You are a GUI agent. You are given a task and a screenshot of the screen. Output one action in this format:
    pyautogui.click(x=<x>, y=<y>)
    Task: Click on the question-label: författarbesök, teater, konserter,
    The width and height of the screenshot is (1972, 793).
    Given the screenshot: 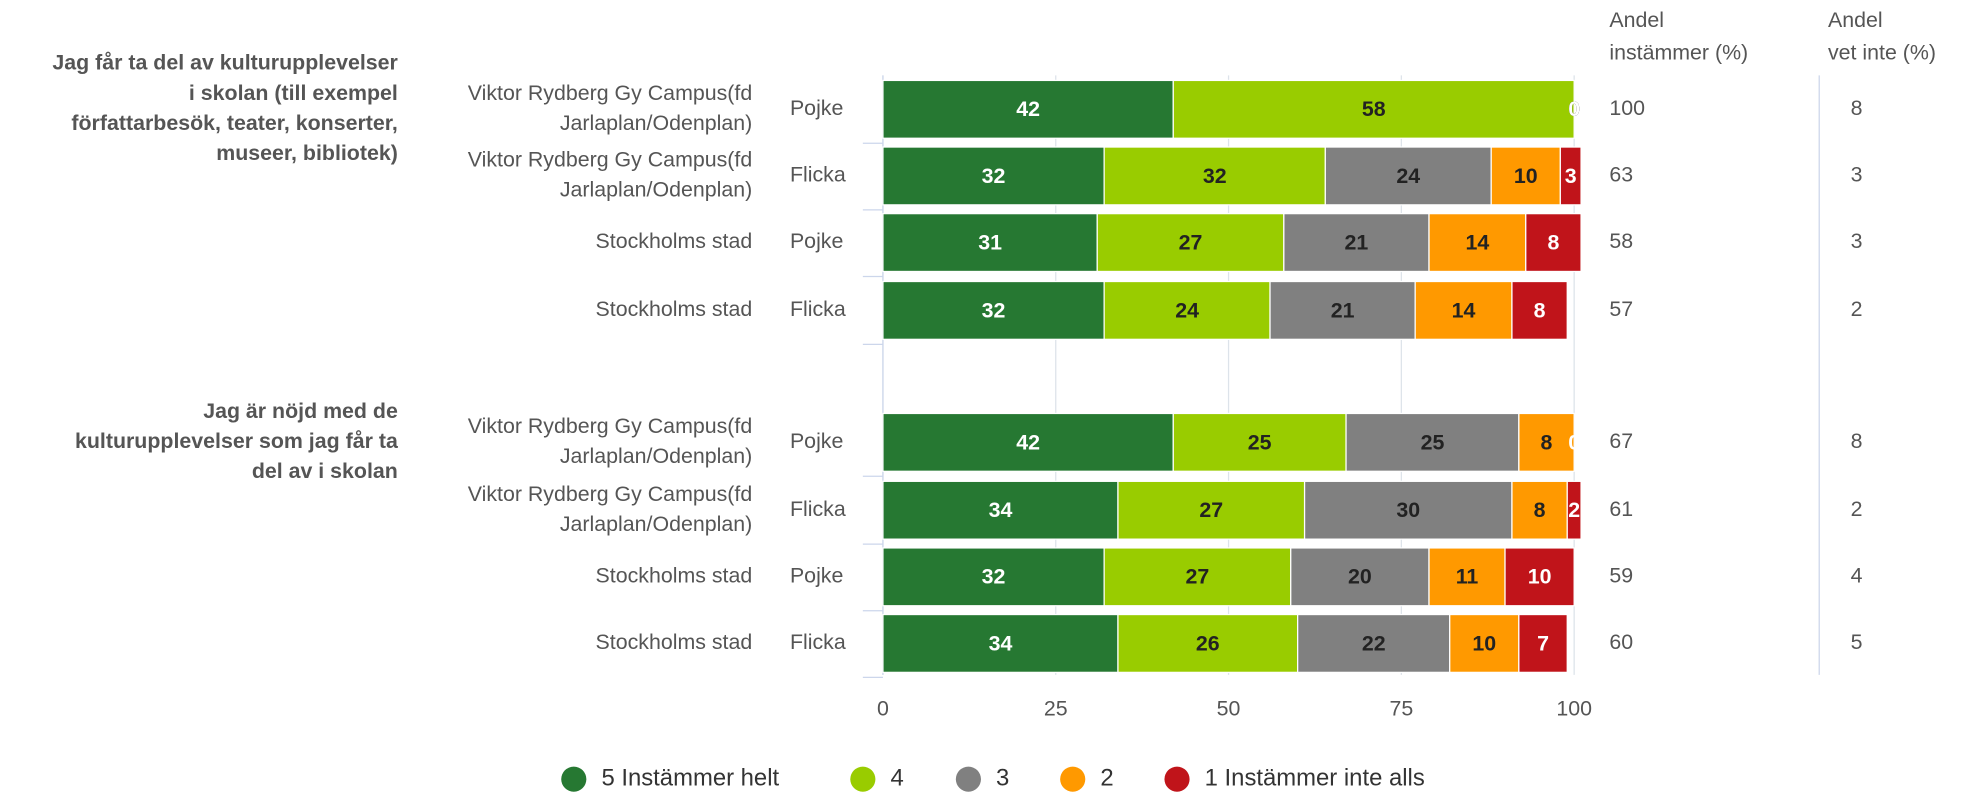 What is the action you would take?
    pyautogui.click(x=234, y=123)
    